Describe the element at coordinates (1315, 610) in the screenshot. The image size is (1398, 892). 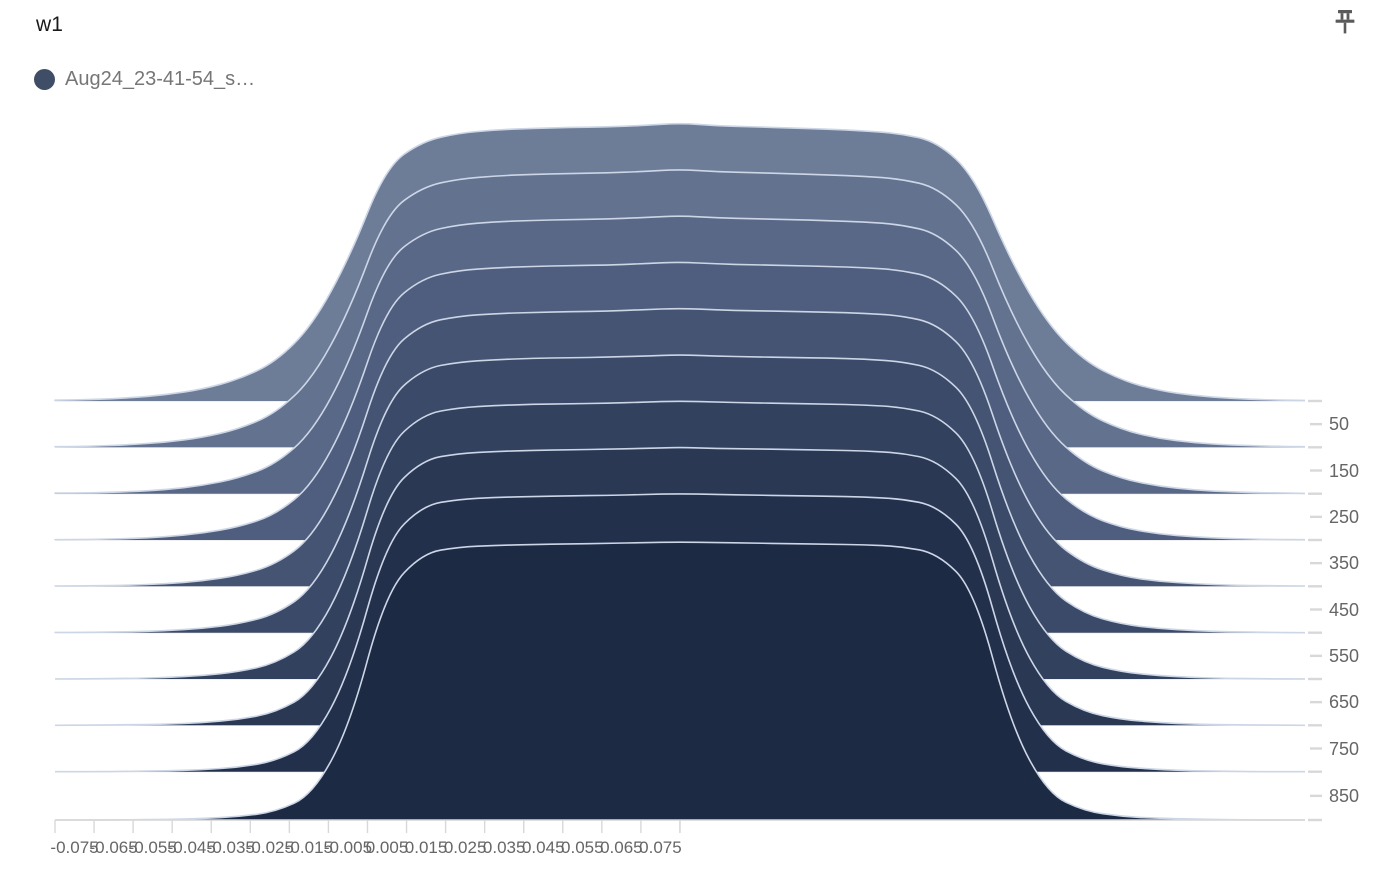
I see `y-axis` at that location.